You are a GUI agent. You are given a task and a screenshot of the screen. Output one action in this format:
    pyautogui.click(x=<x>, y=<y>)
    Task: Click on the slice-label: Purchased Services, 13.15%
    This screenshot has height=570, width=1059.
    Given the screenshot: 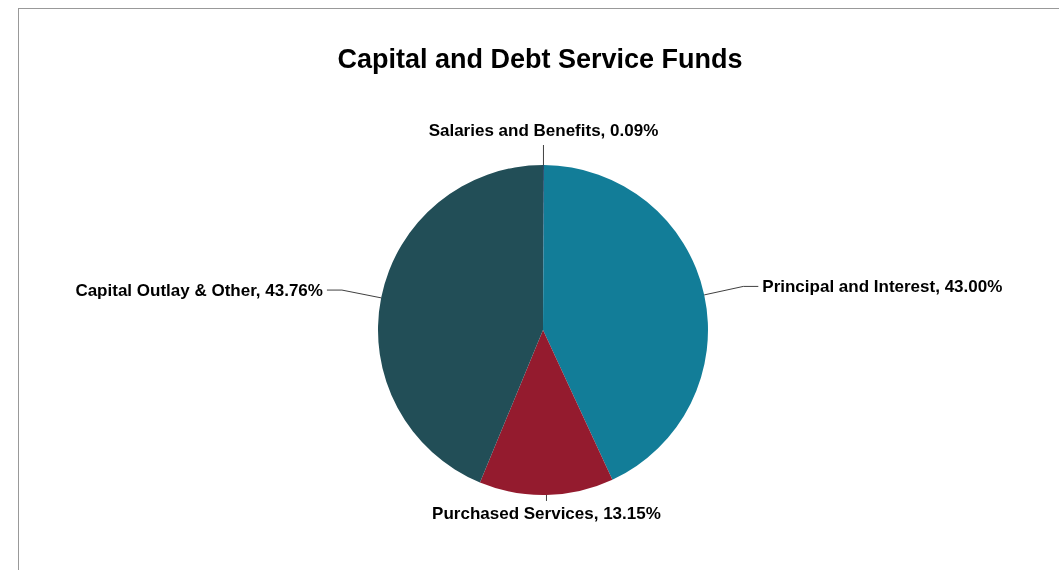 What is the action you would take?
    pyautogui.click(x=546, y=513)
    